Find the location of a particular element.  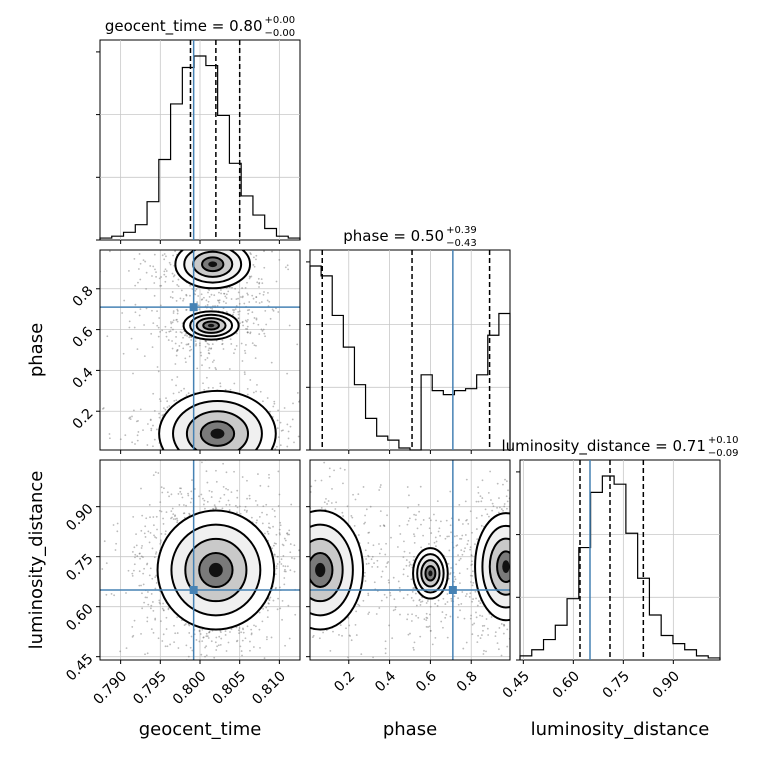

contour is located at coordinates (211, 325).